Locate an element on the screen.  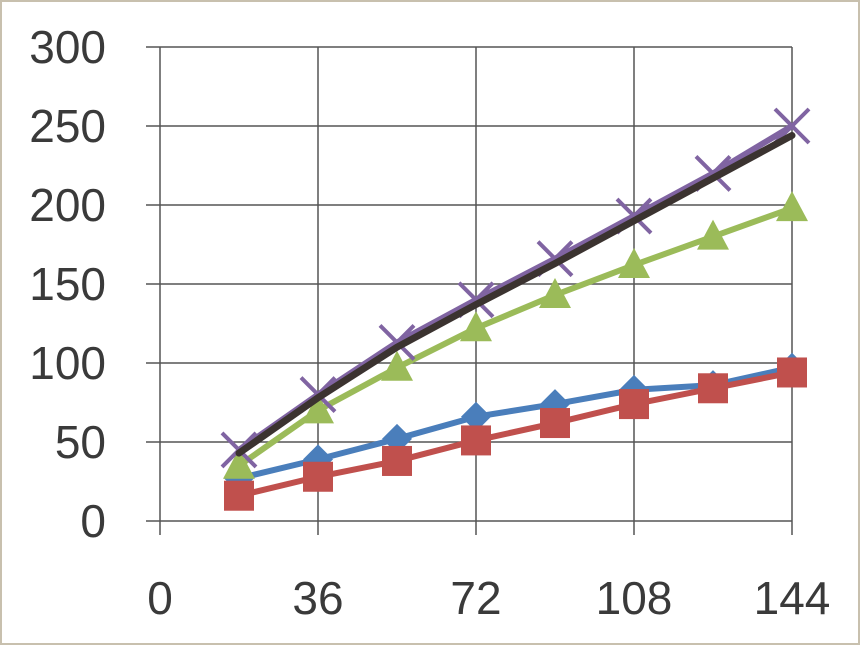
y-tick-label: 0 is located at coordinates (93, 521).